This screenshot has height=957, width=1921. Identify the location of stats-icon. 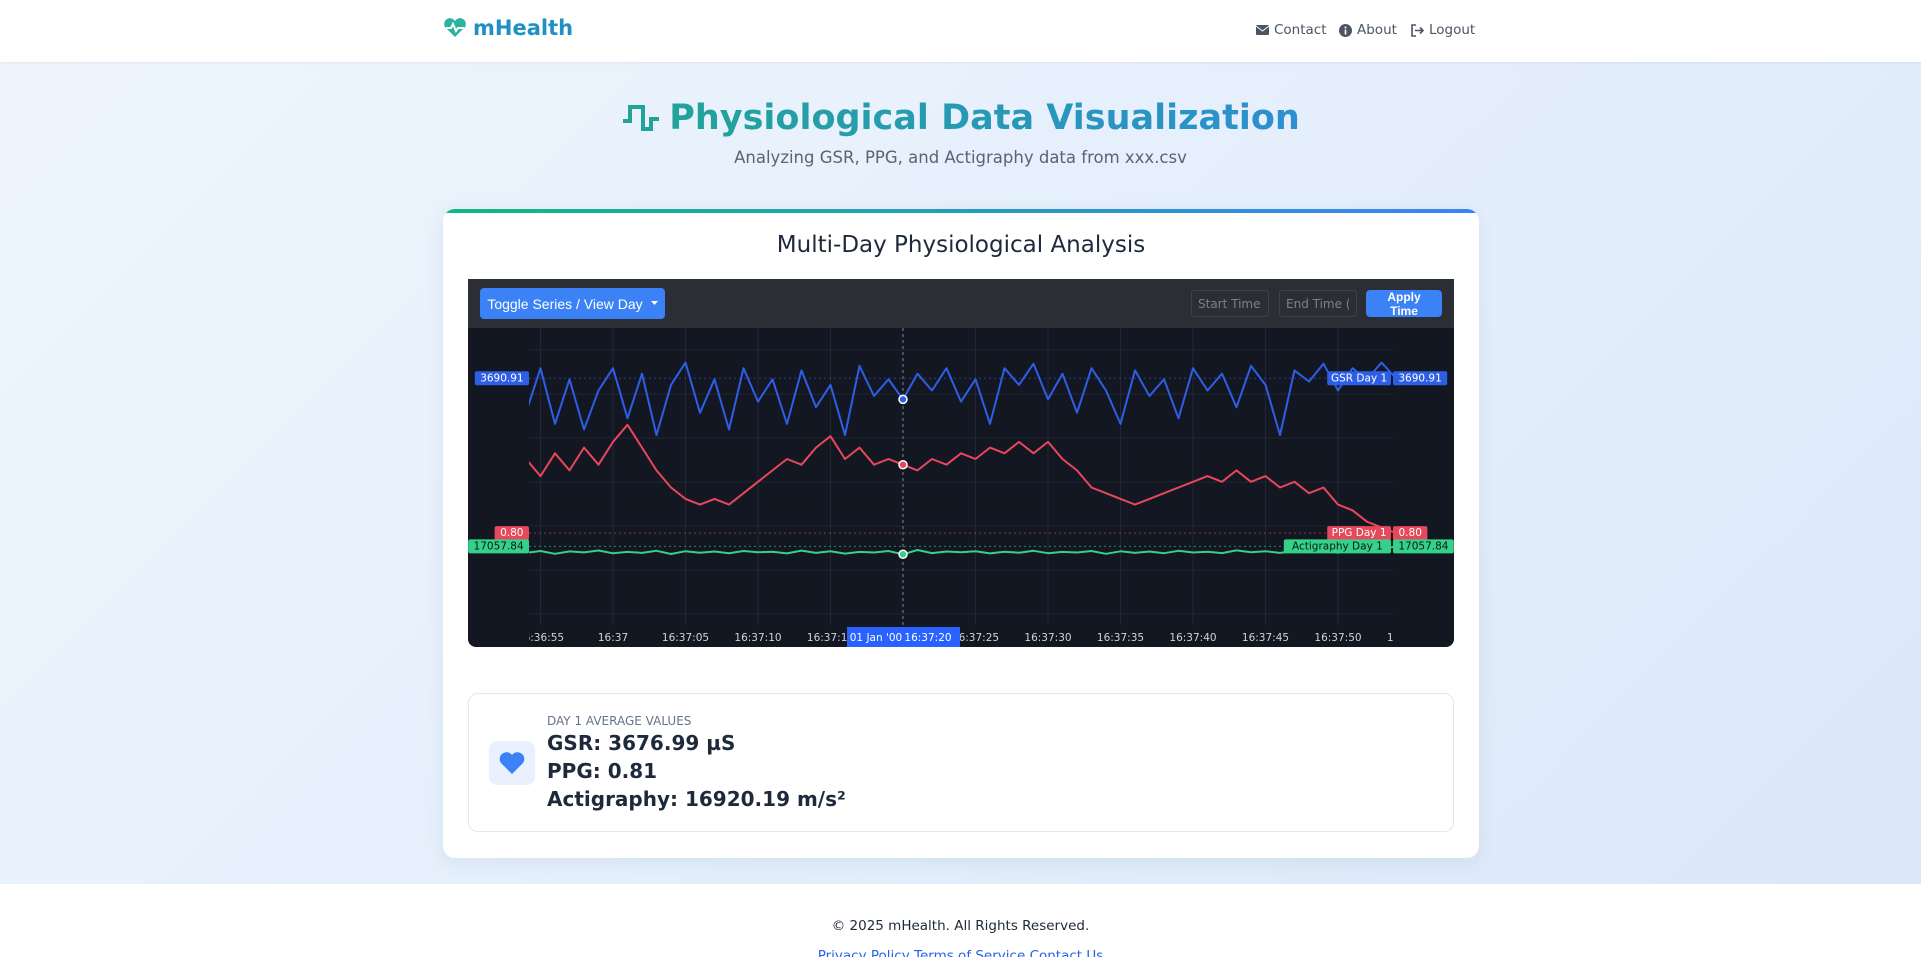
(512, 763).